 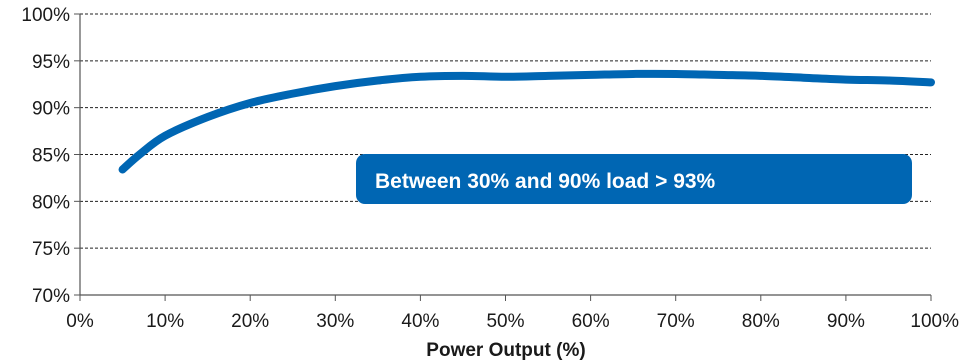 What do you see at coordinates (51, 249) in the screenshot?
I see `y-tick-label: 75%` at bounding box center [51, 249].